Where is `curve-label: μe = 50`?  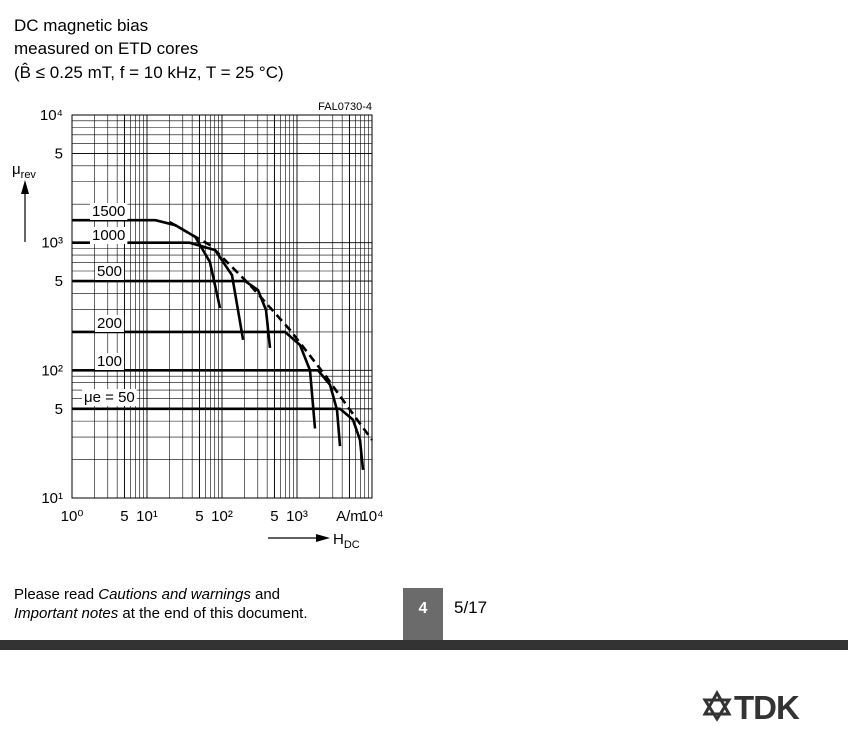 curve-label: μe = 50 is located at coordinates (109, 397).